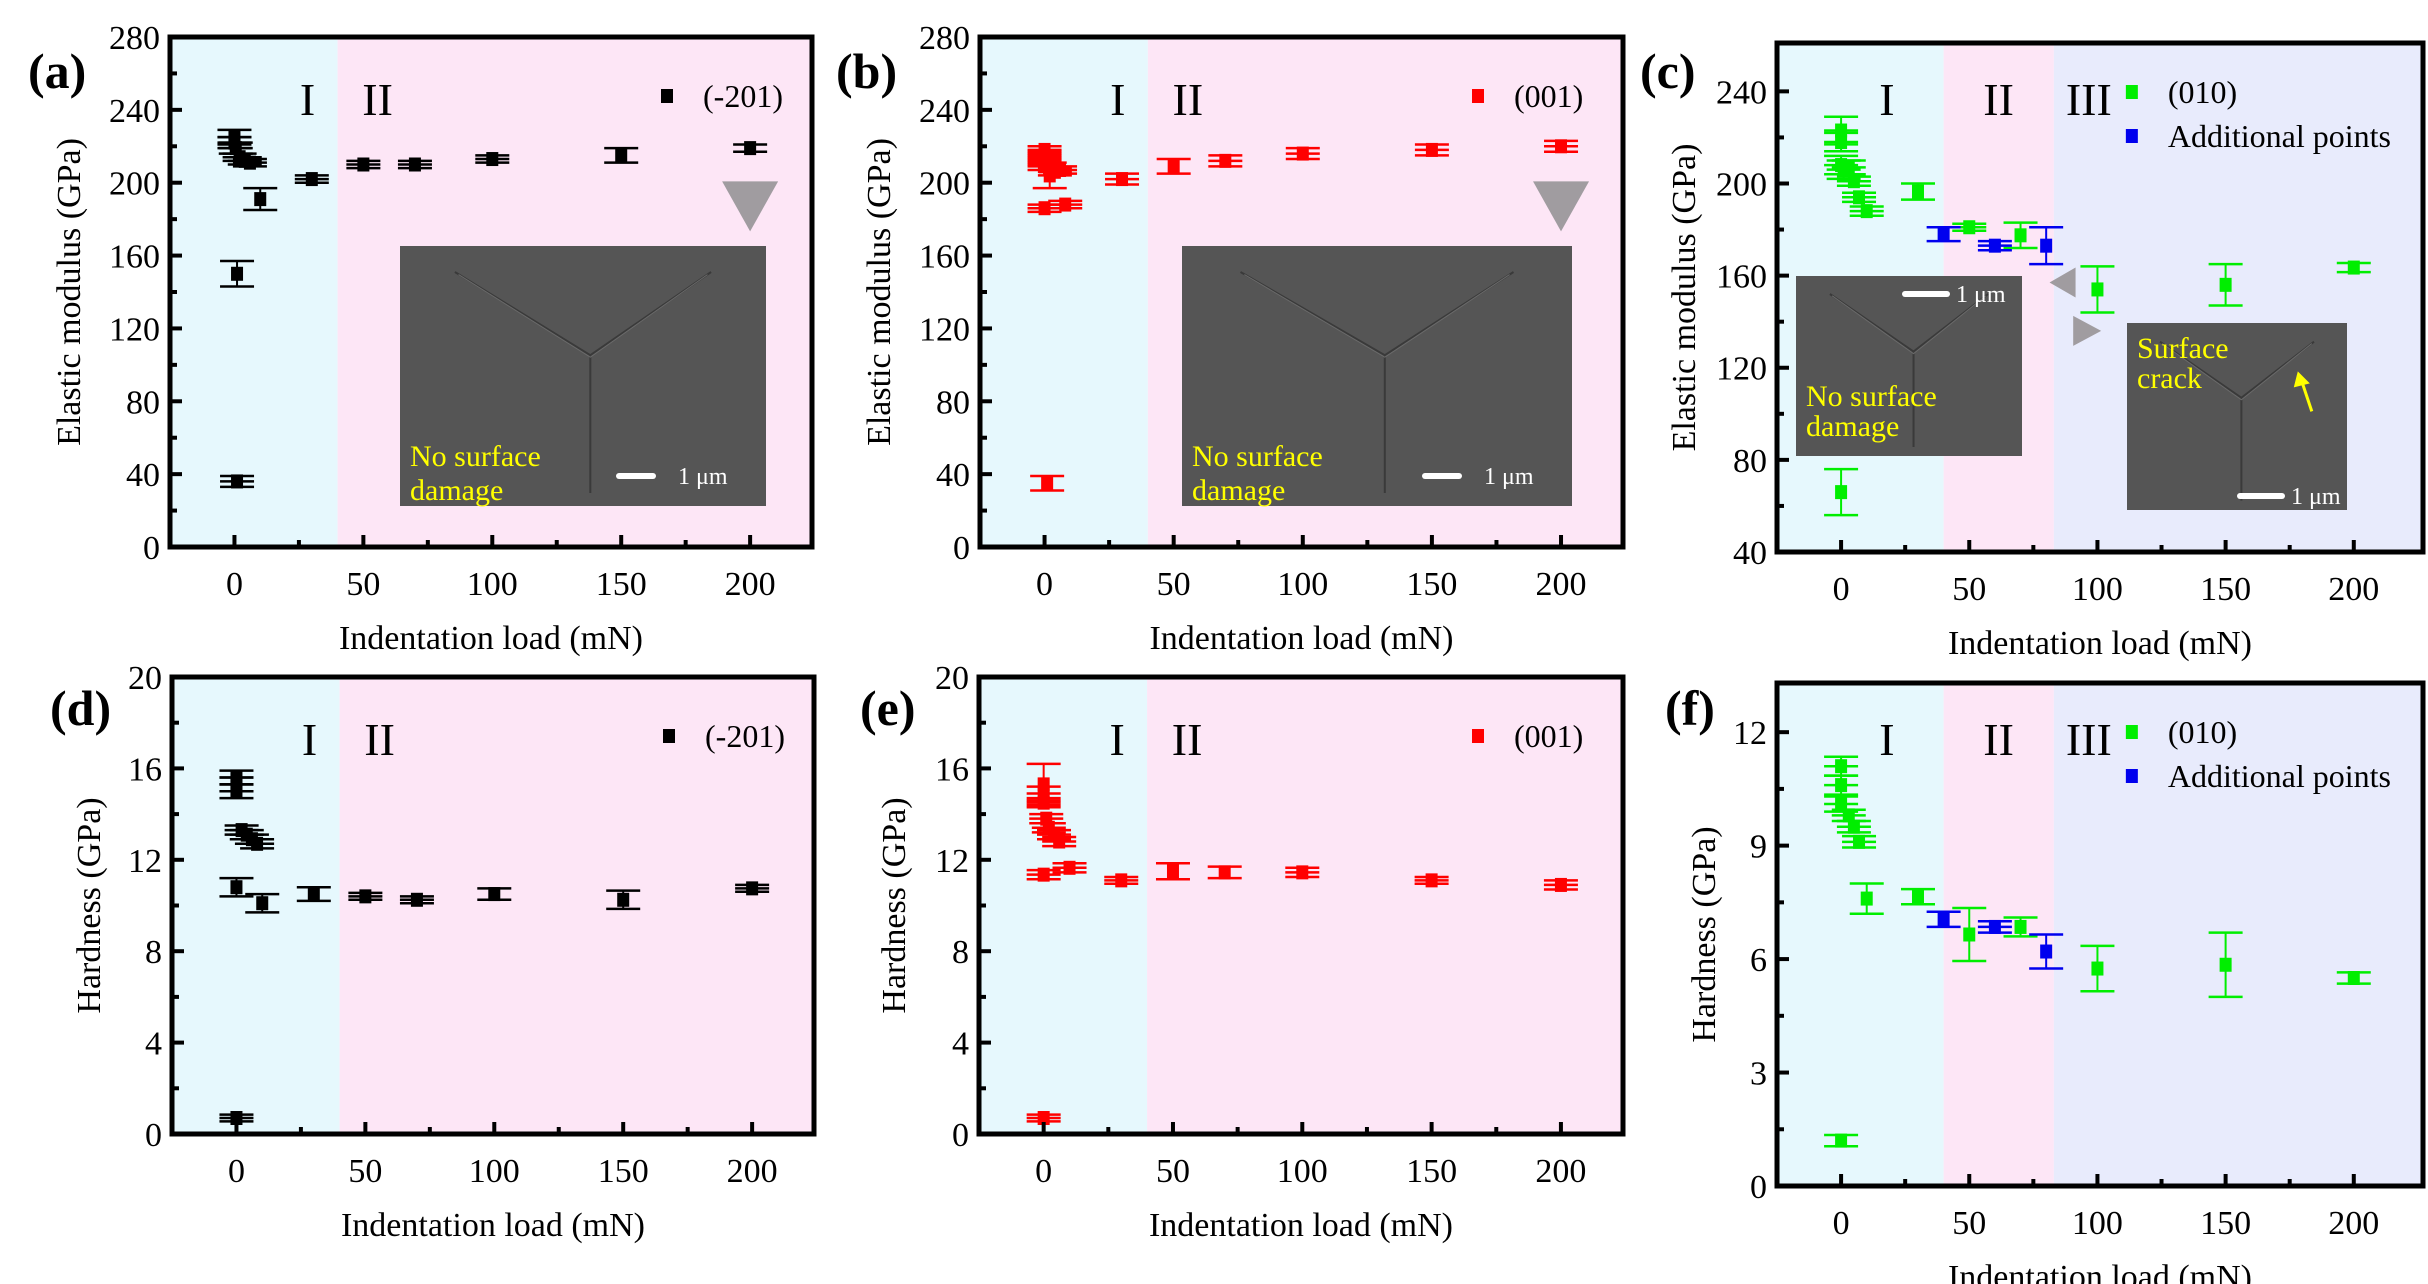 The height and width of the screenshot is (1284, 2428). What do you see at coordinates (1548, 96) in the screenshot?
I see `legend-label: (001)` at bounding box center [1548, 96].